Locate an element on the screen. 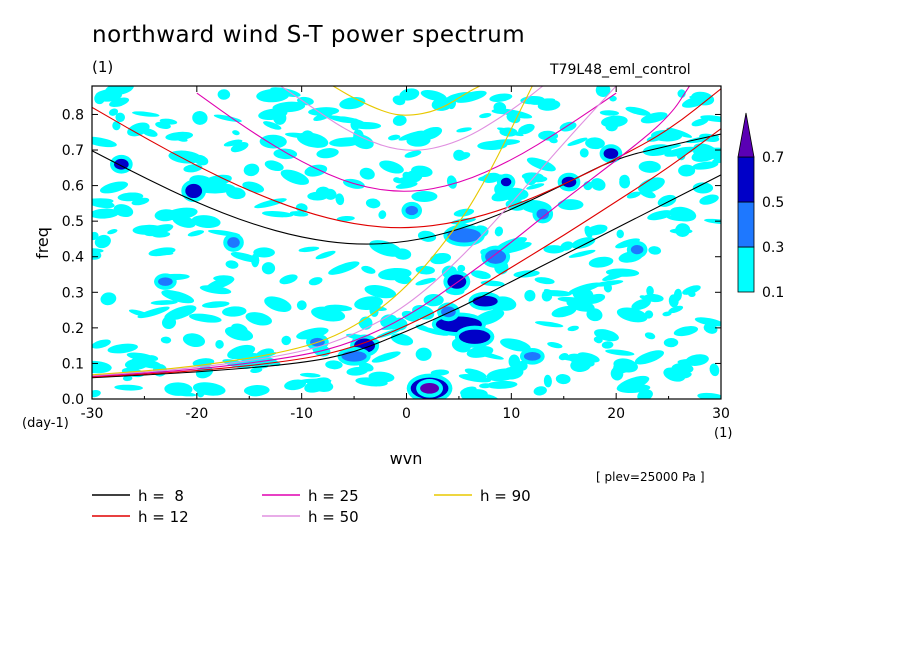 The image size is (904, 654). colorbar-tick-label: 0.1 is located at coordinates (773, 293).